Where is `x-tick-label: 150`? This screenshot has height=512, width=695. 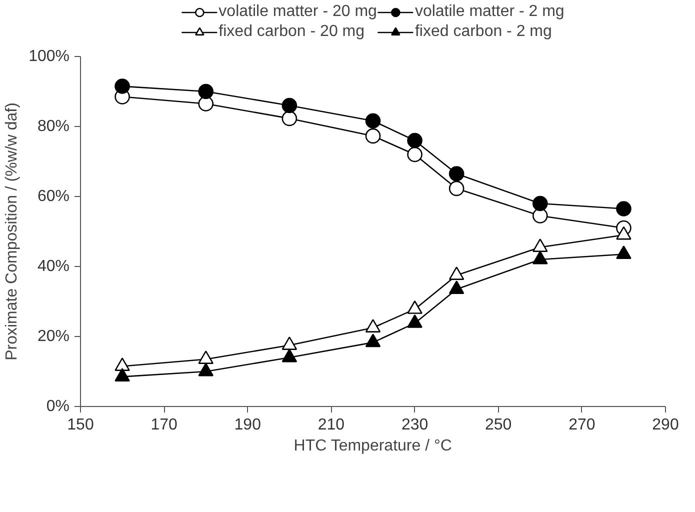
x-tick-label: 150 is located at coordinates (80, 425).